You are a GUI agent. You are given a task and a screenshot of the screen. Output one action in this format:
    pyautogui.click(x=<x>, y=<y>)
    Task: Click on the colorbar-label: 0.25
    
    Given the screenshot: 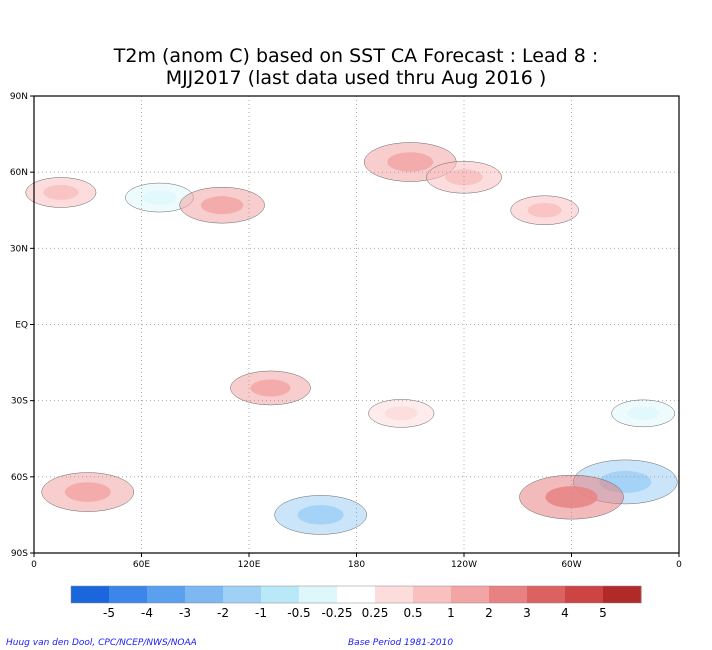 What is the action you would take?
    pyautogui.click(x=375, y=613)
    